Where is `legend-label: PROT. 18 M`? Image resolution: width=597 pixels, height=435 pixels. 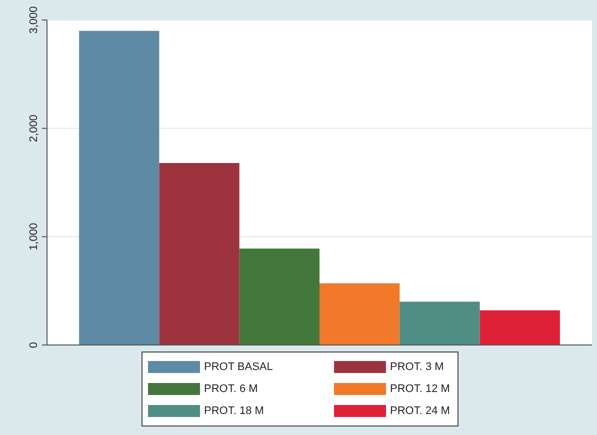 legend-label: PROT. 18 M is located at coordinates (234, 411).